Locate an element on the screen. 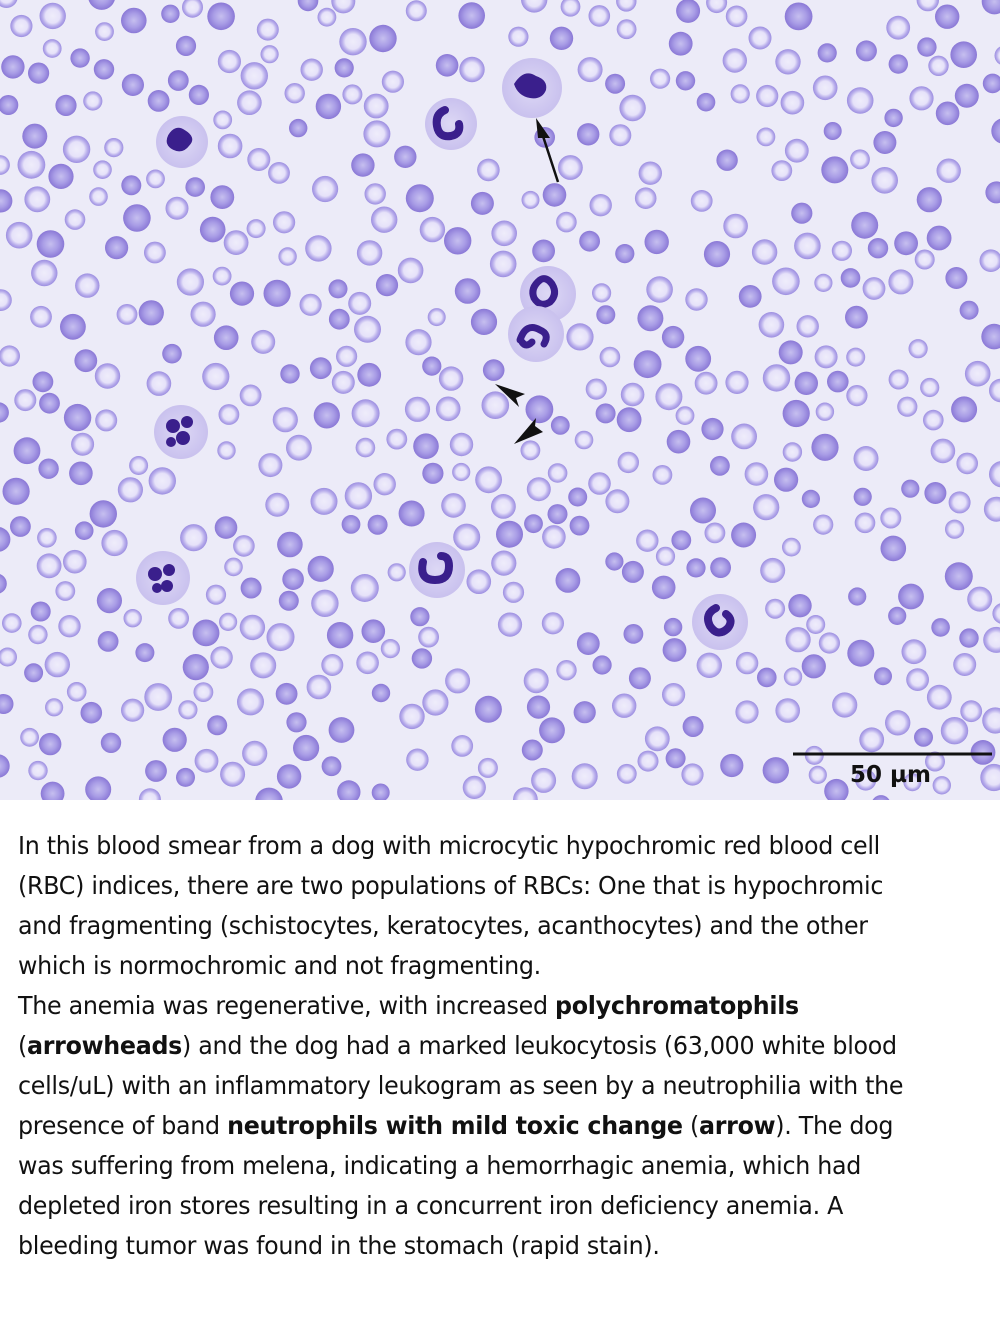  arrowheads-term: arrowheads is located at coordinates (104, 1045).